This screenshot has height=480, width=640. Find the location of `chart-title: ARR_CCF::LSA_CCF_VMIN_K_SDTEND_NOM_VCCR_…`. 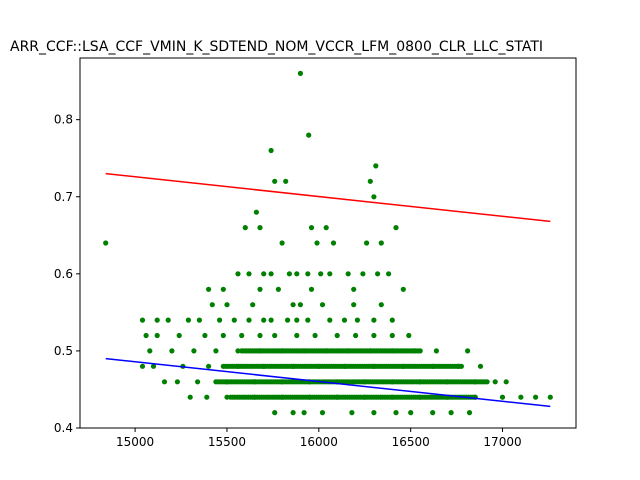

chart-title: ARR_CCF::LSA_CCF_VMIN_K_SDTEND_NOM_VCCR_… is located at coordinates (276, 47).